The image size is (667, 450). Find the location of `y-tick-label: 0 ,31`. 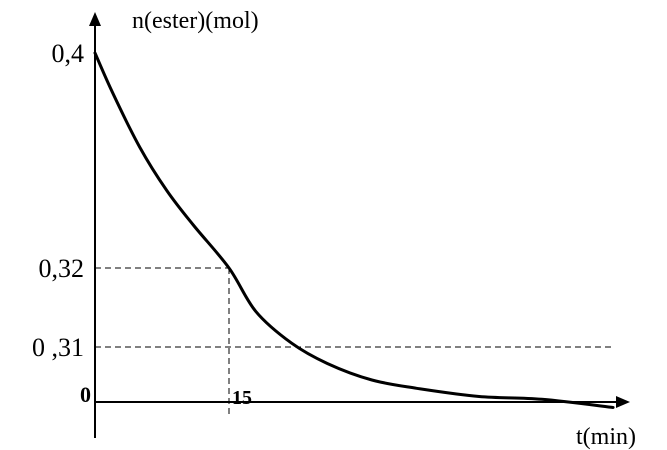

y-tick-label: 0 ,31 is located at coordinates (58, 347).